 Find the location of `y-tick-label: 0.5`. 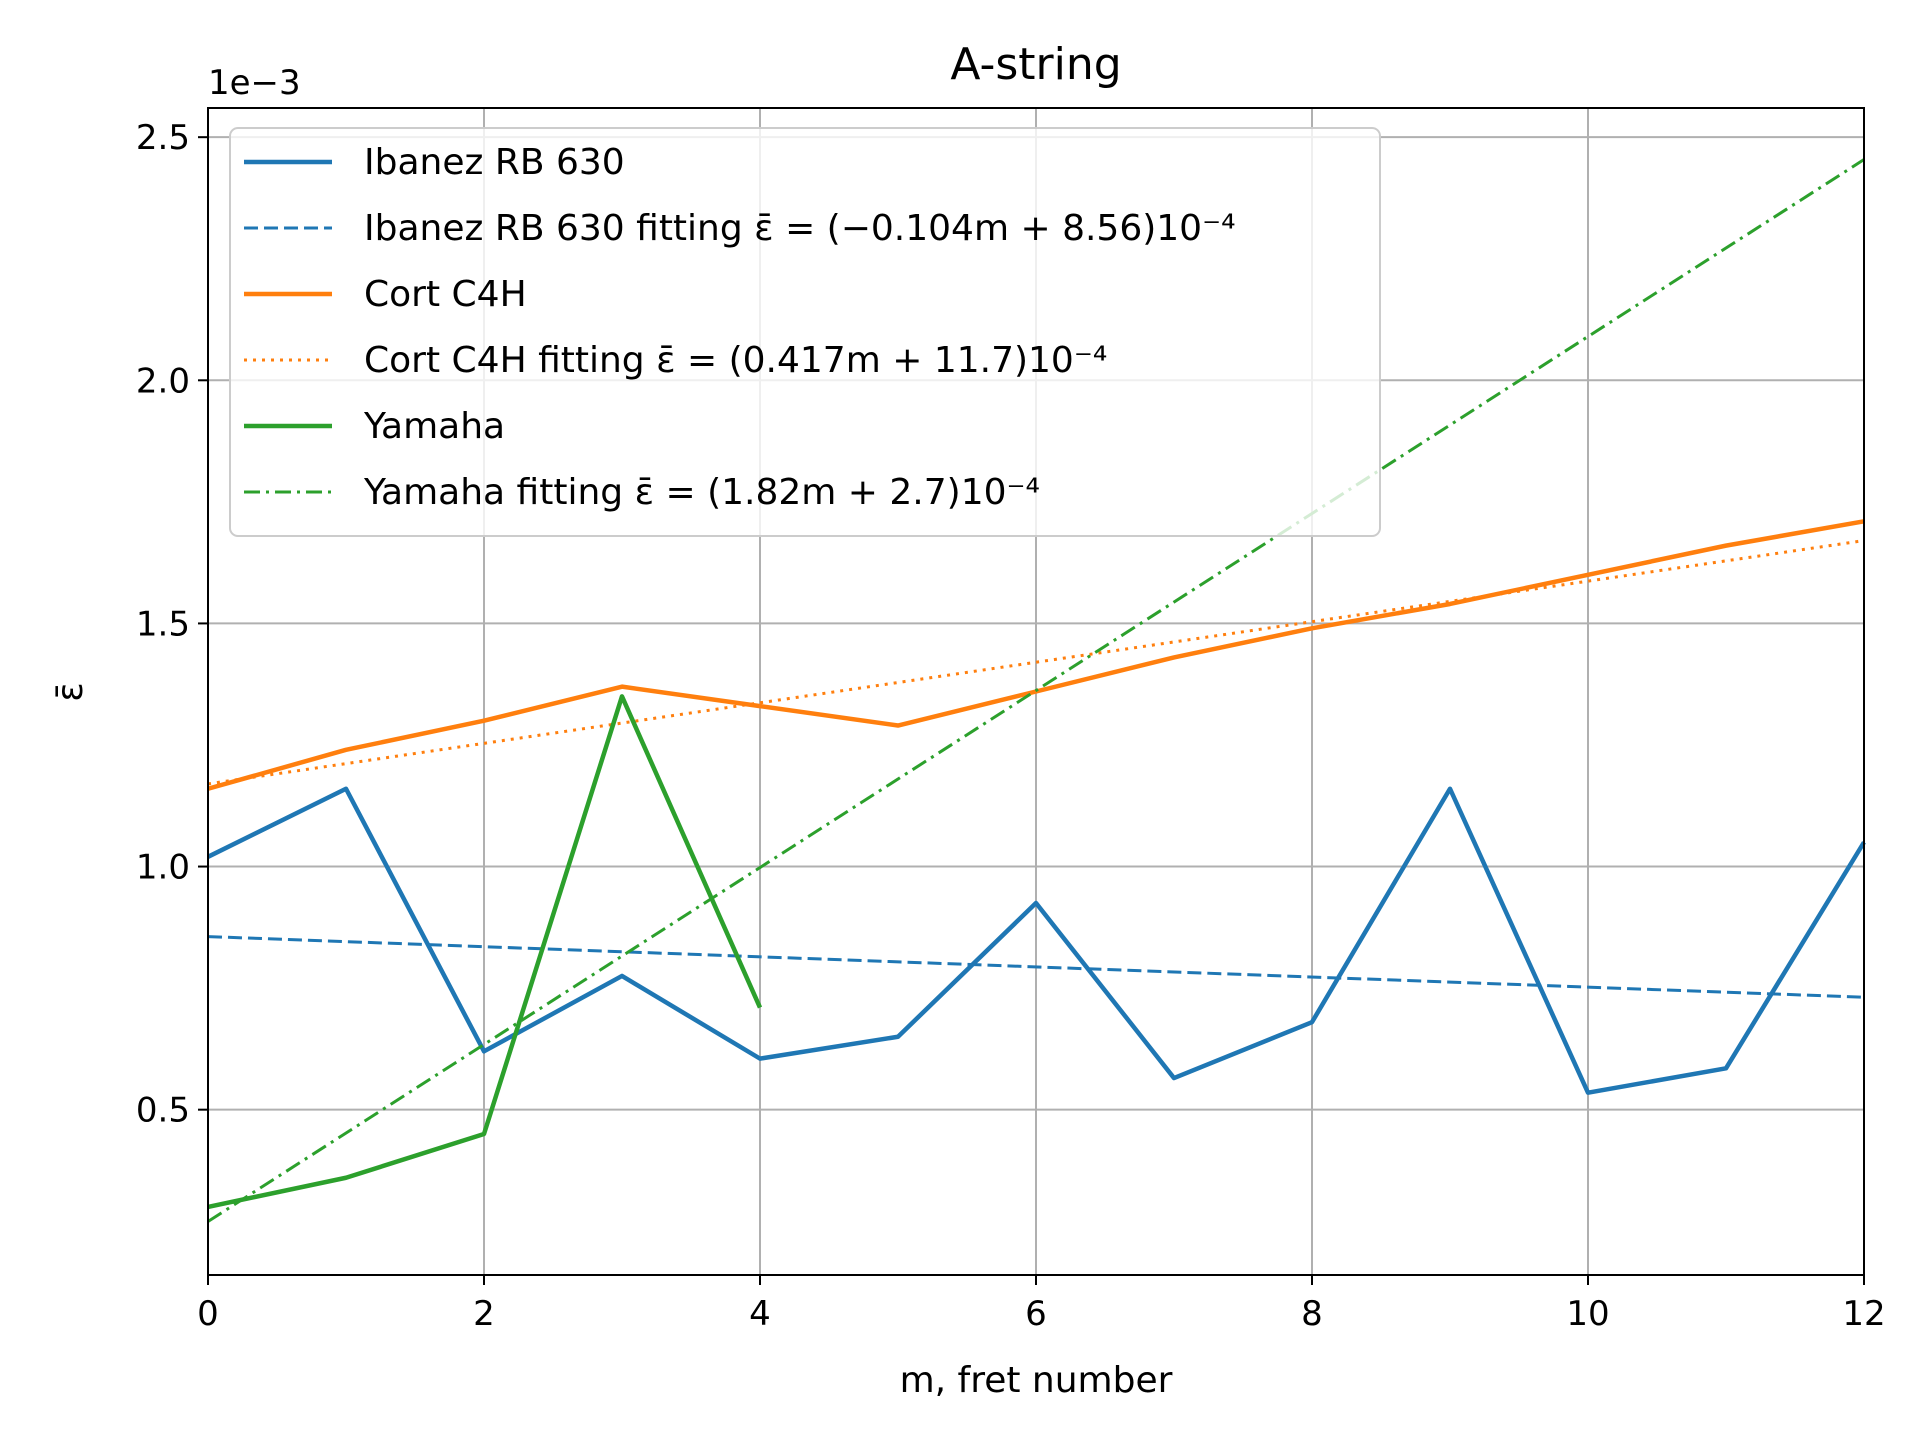

y-tick-label: 0.5 is located at coordinates (163, 1111).